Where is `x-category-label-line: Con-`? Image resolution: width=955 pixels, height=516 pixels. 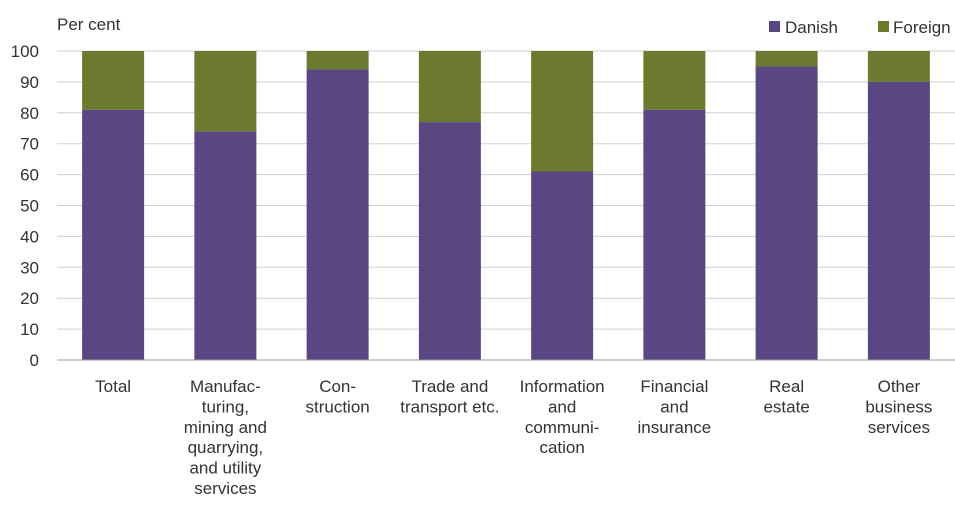 x-category-label-line: Con- is located at coordinates (337, 386).